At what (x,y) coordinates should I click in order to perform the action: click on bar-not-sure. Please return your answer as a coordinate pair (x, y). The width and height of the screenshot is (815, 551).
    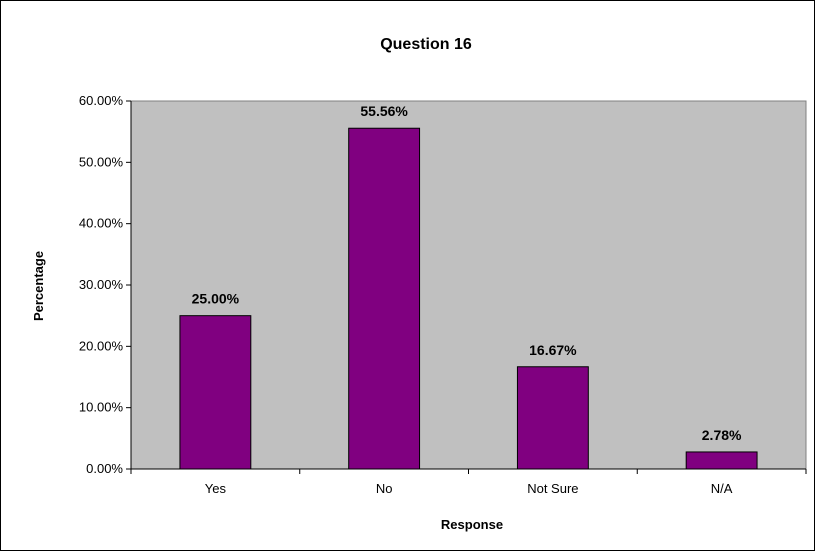
    Looking at the image, I should click on (552, 418).